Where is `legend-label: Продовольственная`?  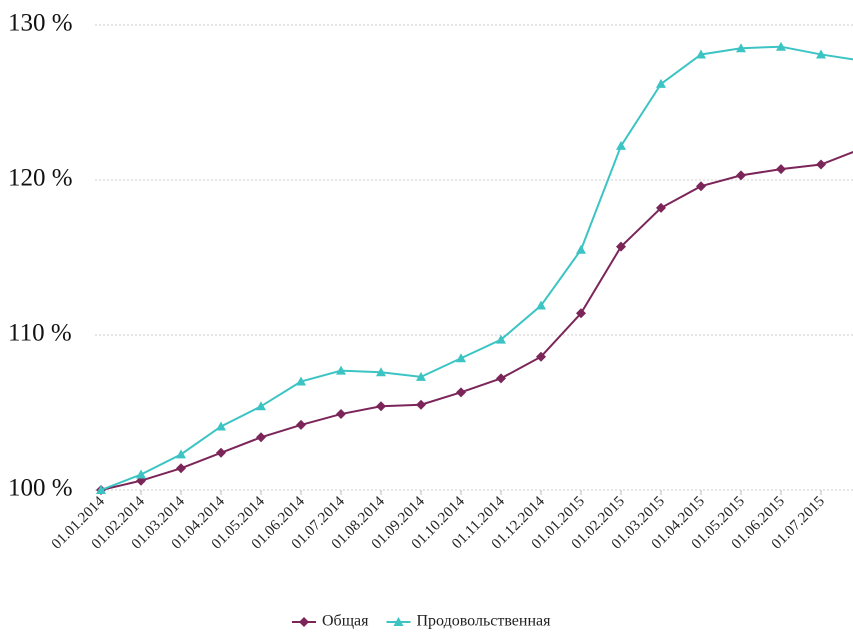
legend-label: Продовольственная is located at coordinates (483, 621).